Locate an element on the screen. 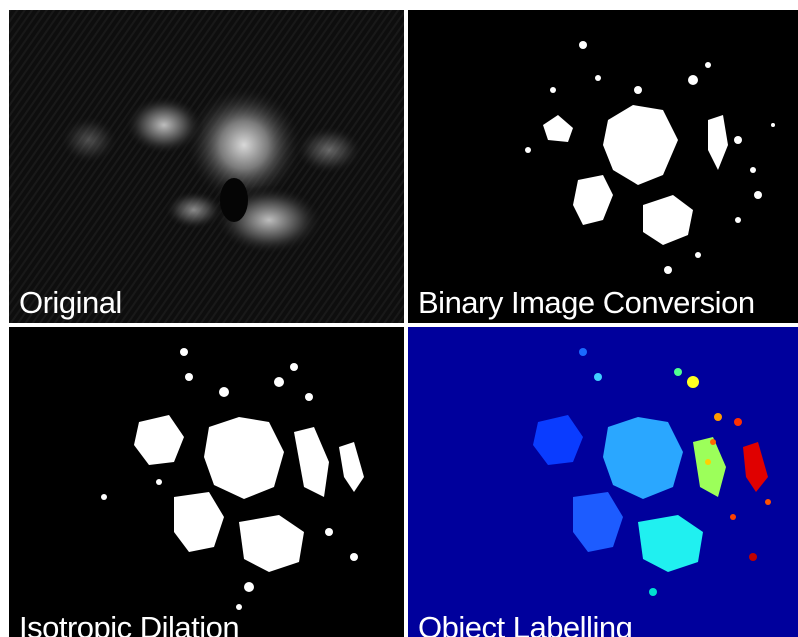 The height and width of the screenshot is (637, 798). original-caption: Original is located at coordinates (70, 302).